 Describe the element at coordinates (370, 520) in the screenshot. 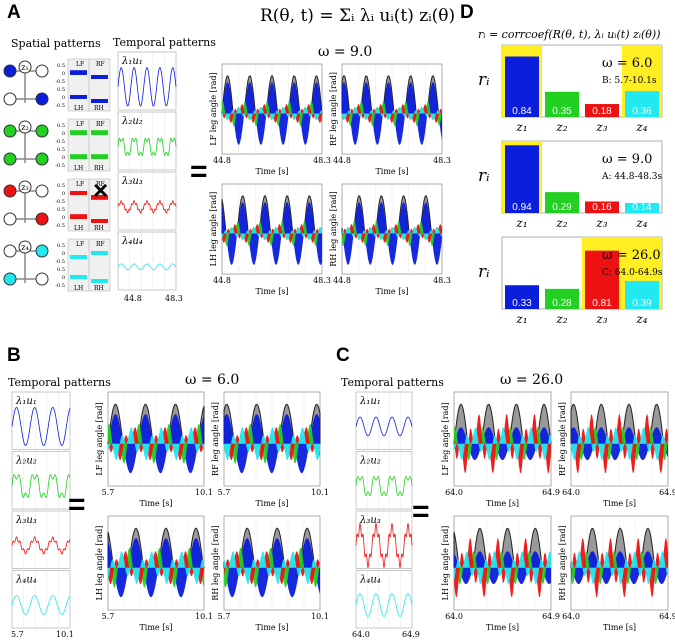

I see `temporal-label-3: λ₃u₃` at that location.